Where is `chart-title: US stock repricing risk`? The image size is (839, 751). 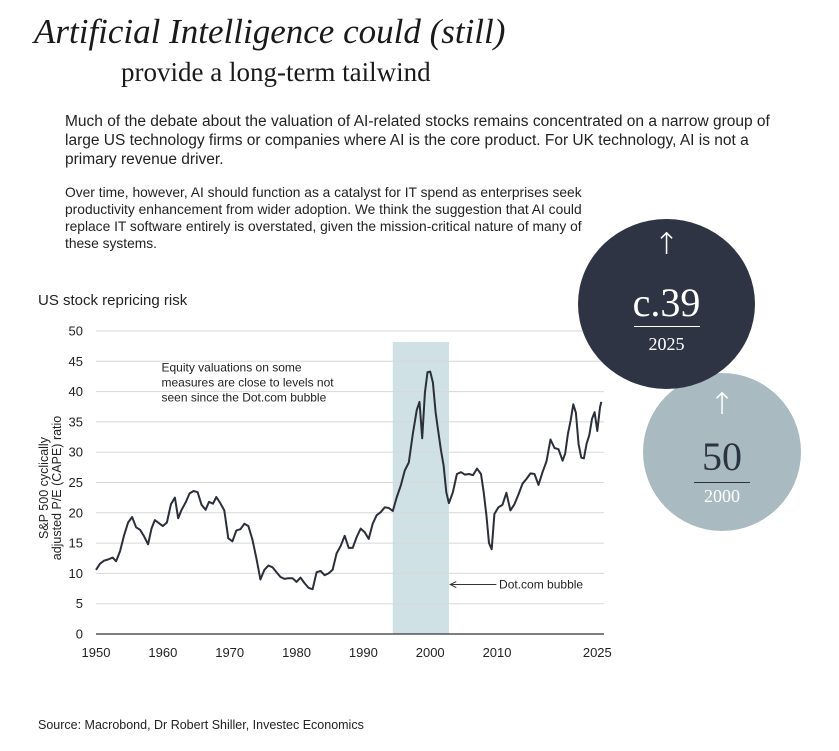
chart-title: US stock repricing risk is located at coordinates (113, 300).